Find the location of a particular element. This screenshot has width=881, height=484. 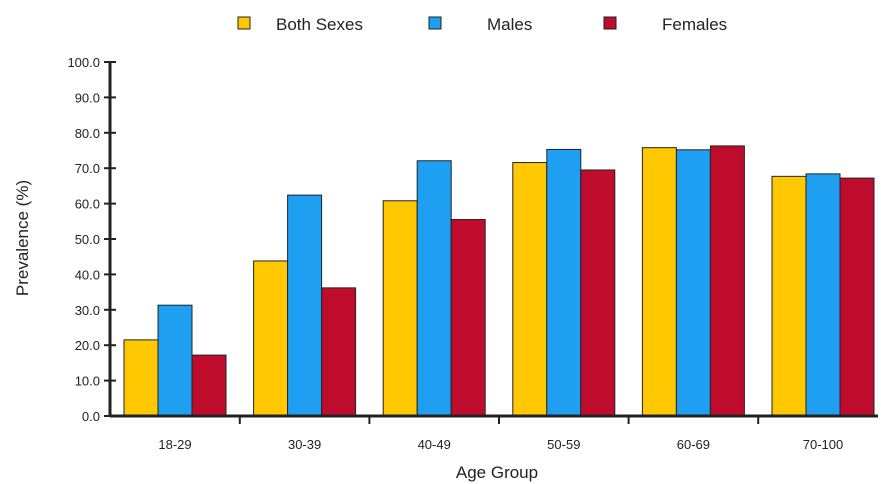

y-tick-label: 50.0 is located at coordinates (87, 239).